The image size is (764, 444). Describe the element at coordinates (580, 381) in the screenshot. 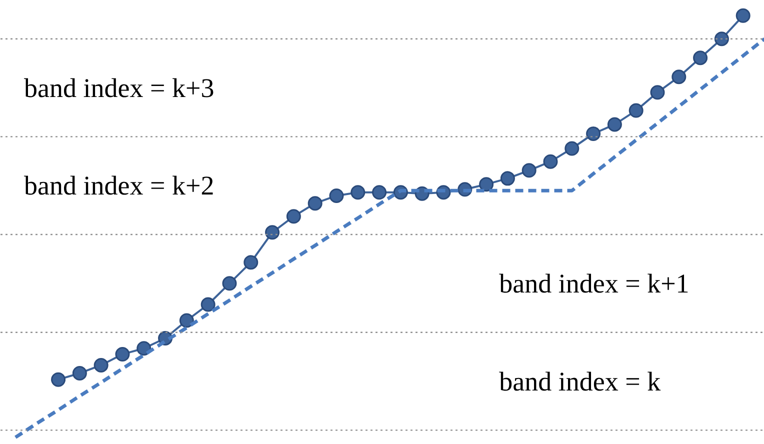

I see `annotation: band index = k` at that location.